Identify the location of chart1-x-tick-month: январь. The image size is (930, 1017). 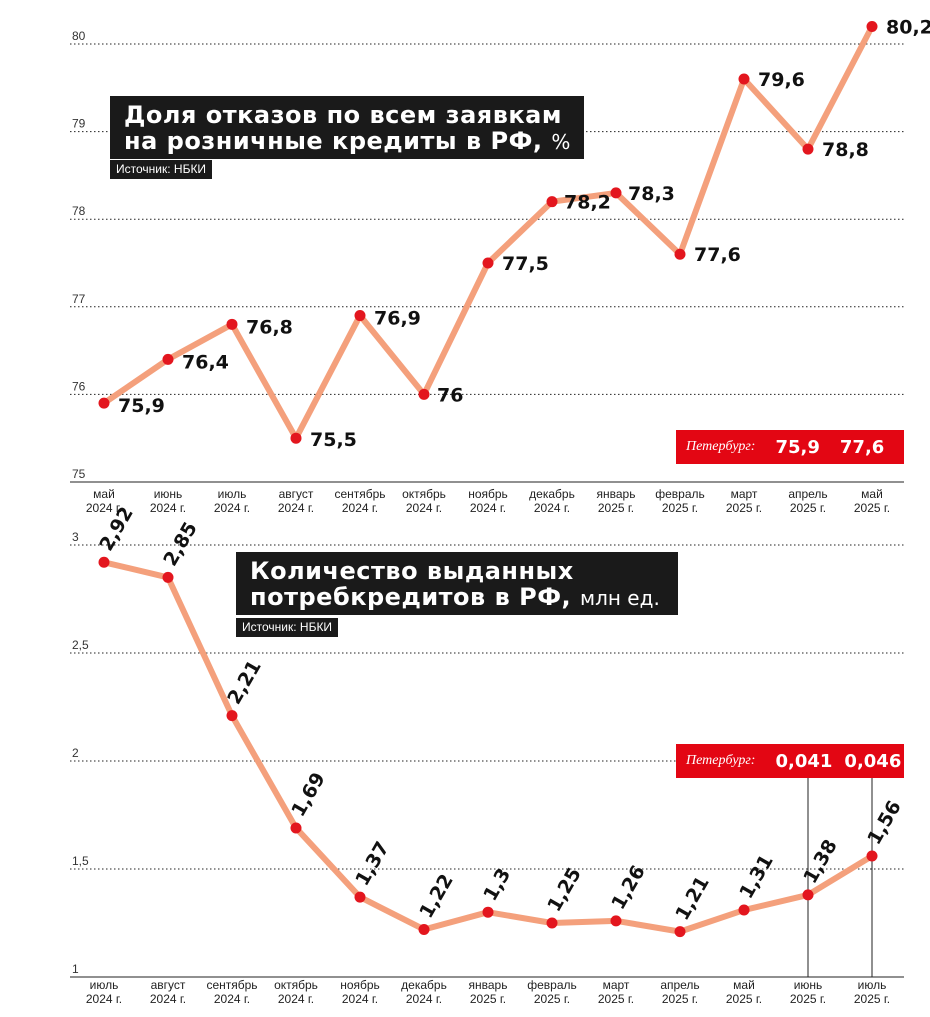
(616, 494).